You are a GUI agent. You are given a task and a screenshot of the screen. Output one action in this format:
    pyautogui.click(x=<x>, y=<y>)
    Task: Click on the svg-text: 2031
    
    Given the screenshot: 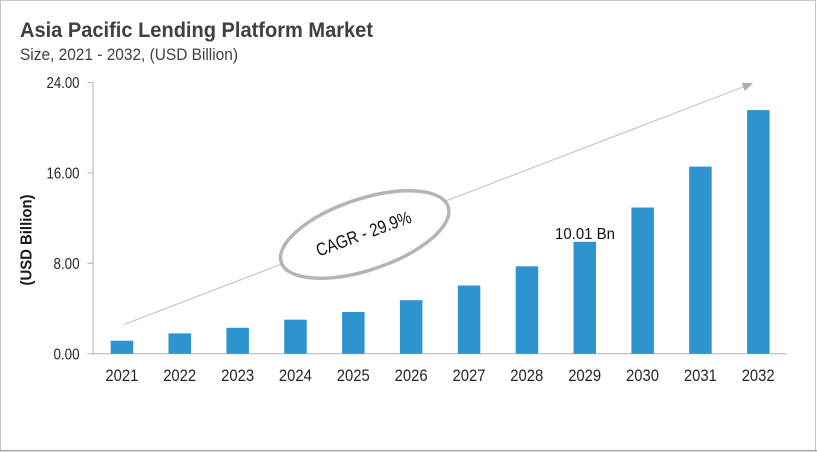 What is the action you would take?
    pyautogui.click(x=700, y=375)
    